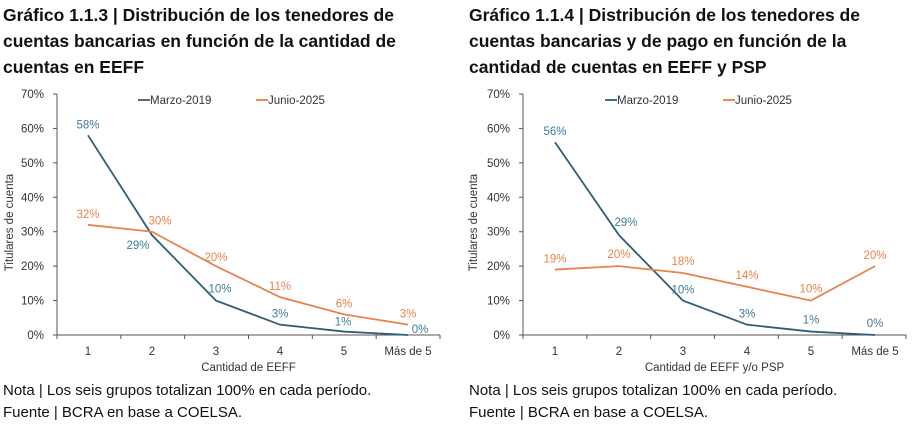  I want to click on data-label: 6%, so click(344, 304).